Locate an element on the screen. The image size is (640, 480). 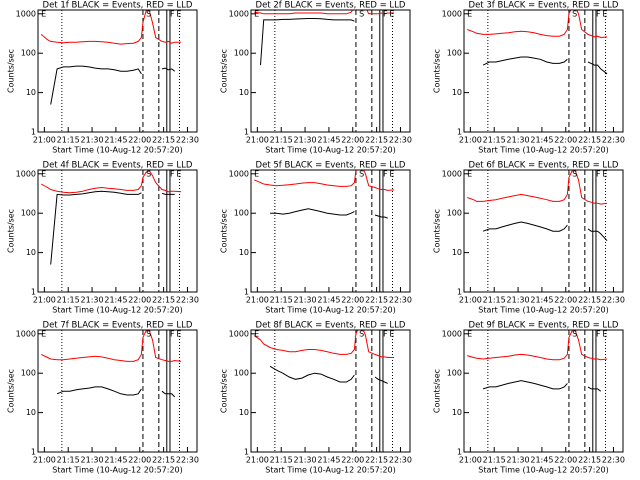
chart-title: Det 4f BLACK = Events, RED = LLD is located at coordinates (118, 166).